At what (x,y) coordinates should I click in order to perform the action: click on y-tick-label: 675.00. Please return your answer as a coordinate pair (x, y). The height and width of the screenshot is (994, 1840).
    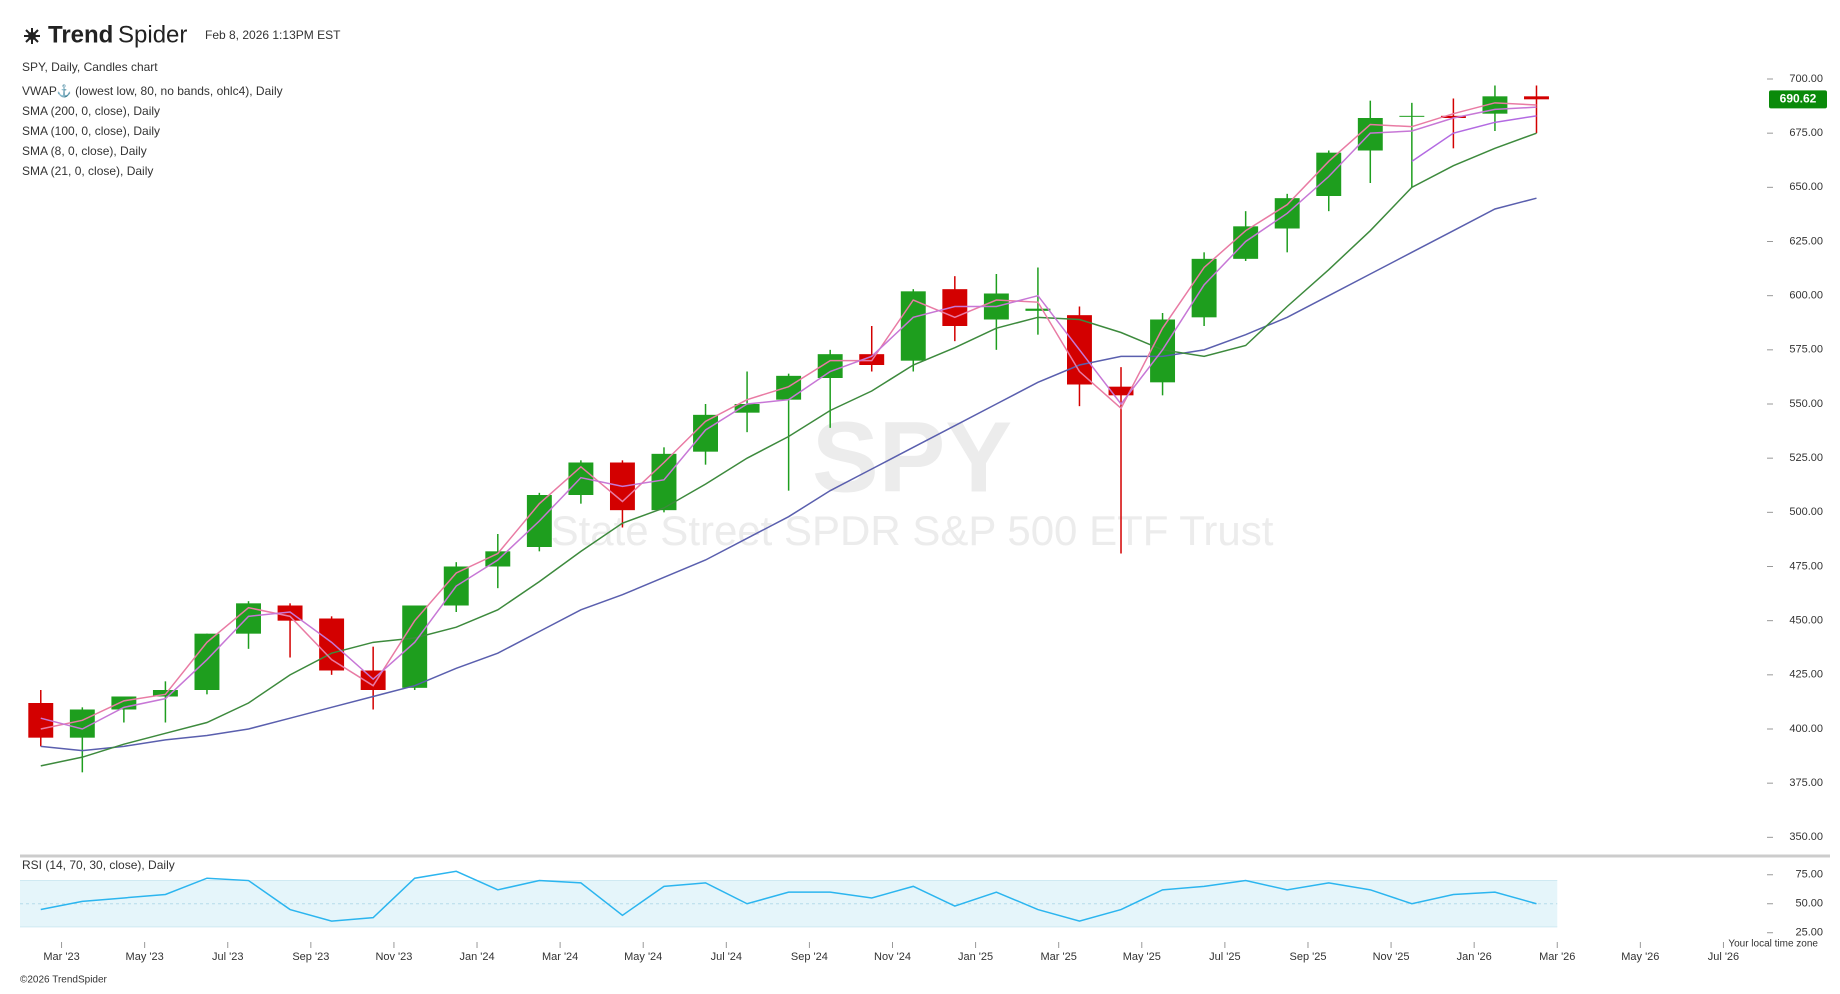
    Looking at the image, I should click on (1806, 133).